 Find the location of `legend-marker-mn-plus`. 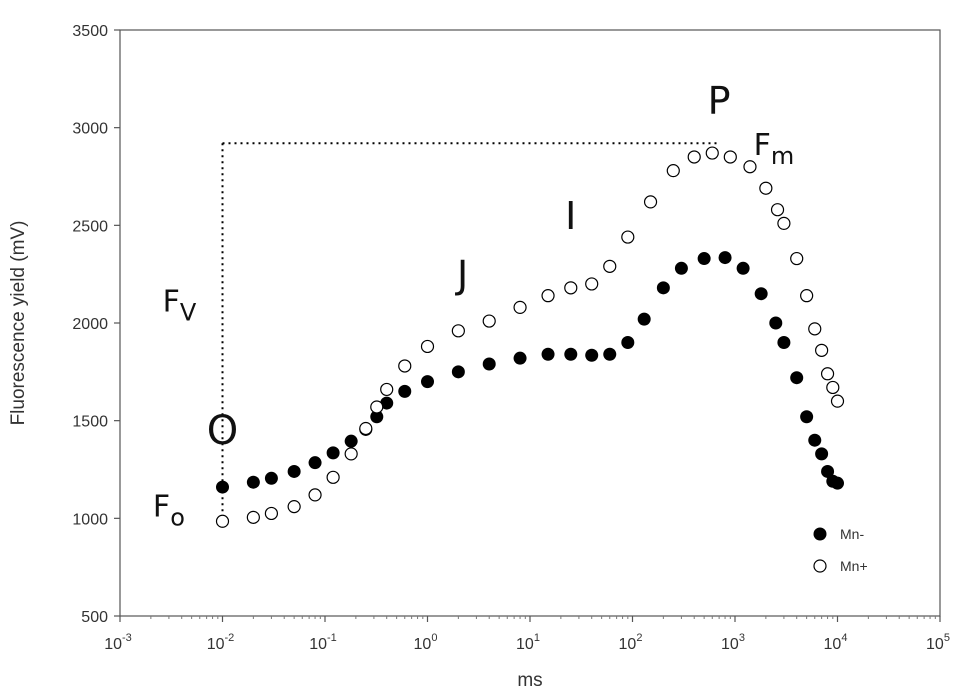

legend-marker-mn-plus is located at coordinates (820, 566).